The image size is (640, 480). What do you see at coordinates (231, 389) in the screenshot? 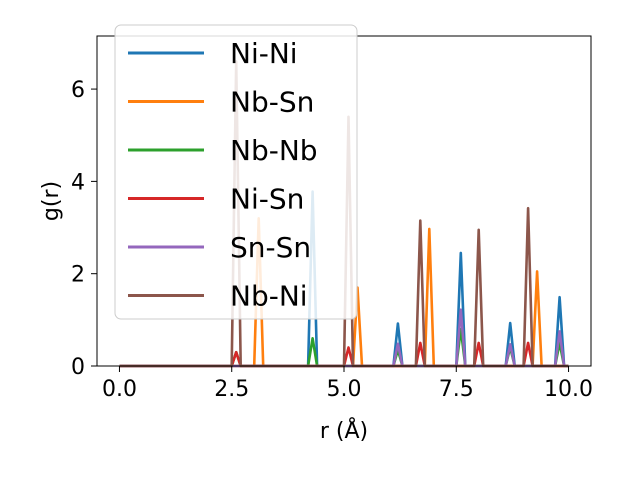
I see `x-tick-label: 2.5` at bounding box center [231, 389].